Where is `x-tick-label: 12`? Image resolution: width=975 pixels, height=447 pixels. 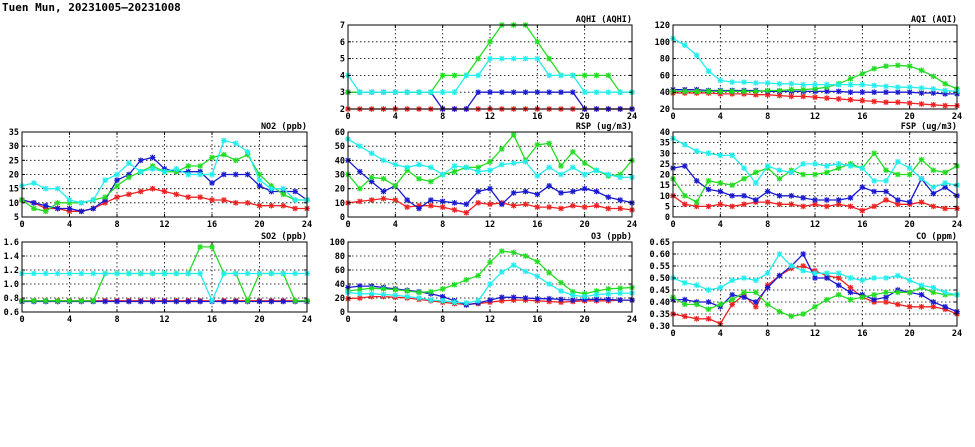
x-tick-label: 12 is located at coordinates (815, 117).